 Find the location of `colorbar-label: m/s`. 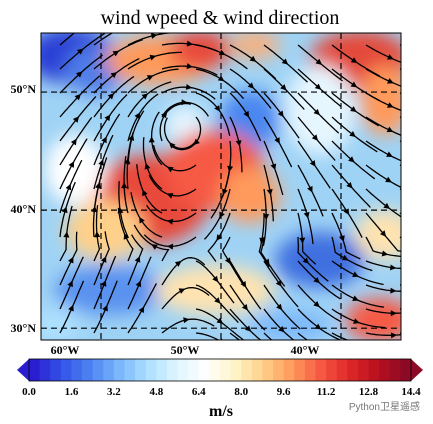

colorbar-label: m/s is located at coordinates (221, 411).